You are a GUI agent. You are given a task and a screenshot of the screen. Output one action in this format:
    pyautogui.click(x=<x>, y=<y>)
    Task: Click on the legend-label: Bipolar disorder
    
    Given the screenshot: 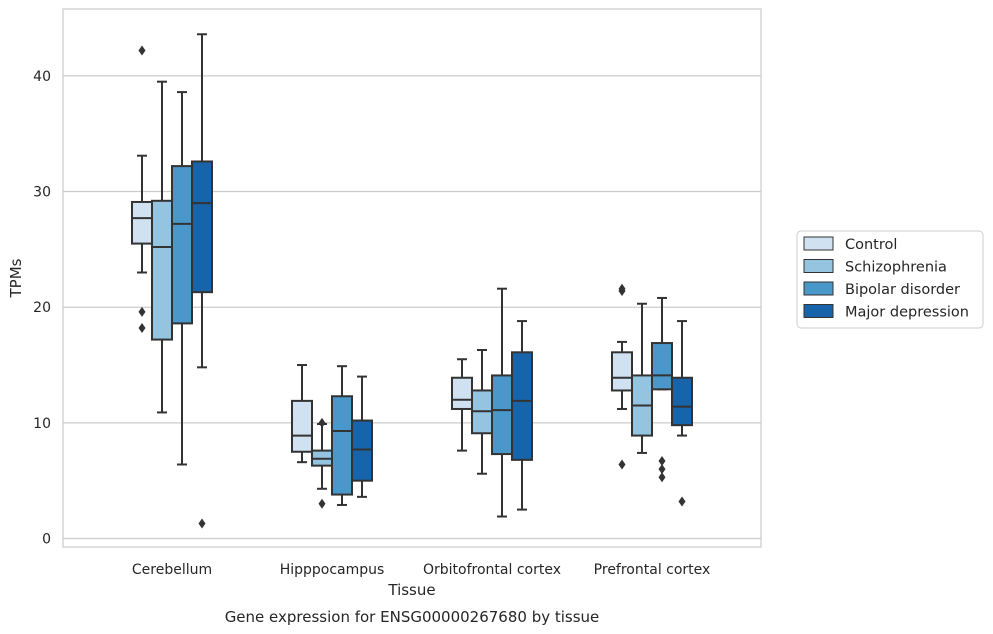 What is the action you would take?
    pyautogui.click(x=902, y=290)
    